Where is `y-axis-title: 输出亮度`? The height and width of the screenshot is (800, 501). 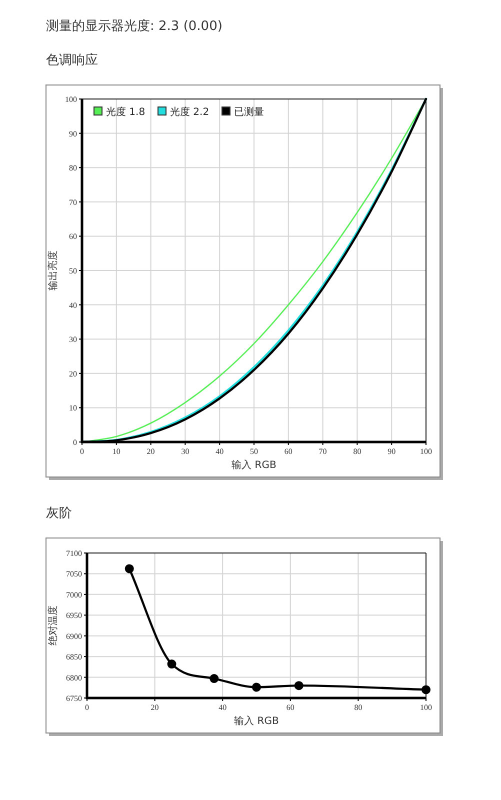 y-axis-title: 输出亮度 is located at coordinates (53, 270).